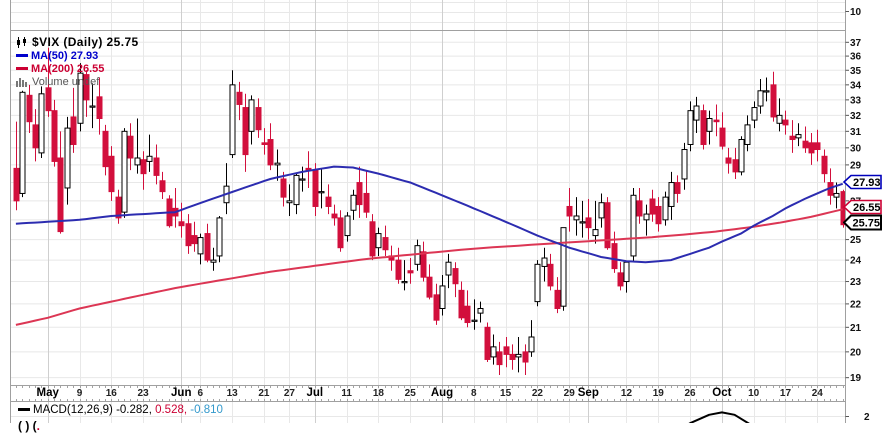 The image size is (882, 433). What do you see at coordinates (856, 12) in the screenshot?
I see `upper-pane-label: 10` at bounding box center [856, 12].